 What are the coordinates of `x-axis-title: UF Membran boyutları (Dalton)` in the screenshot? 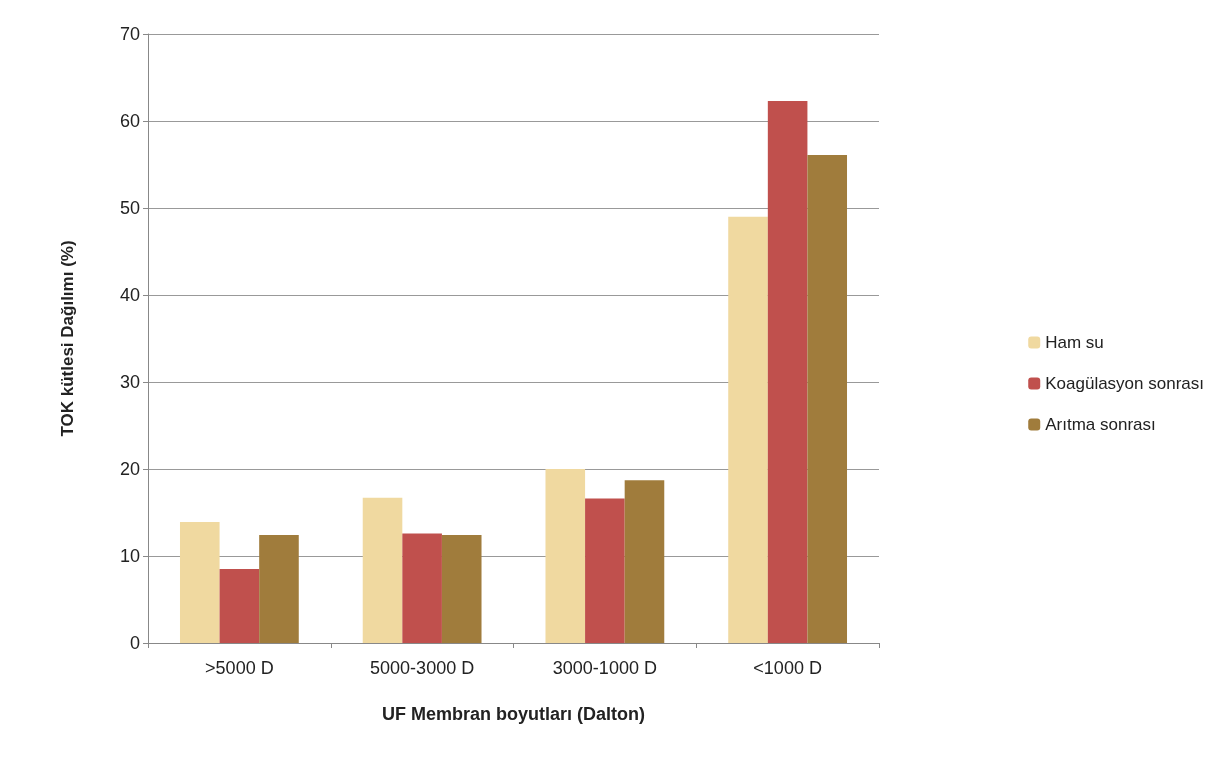 It's located at (513, 714).